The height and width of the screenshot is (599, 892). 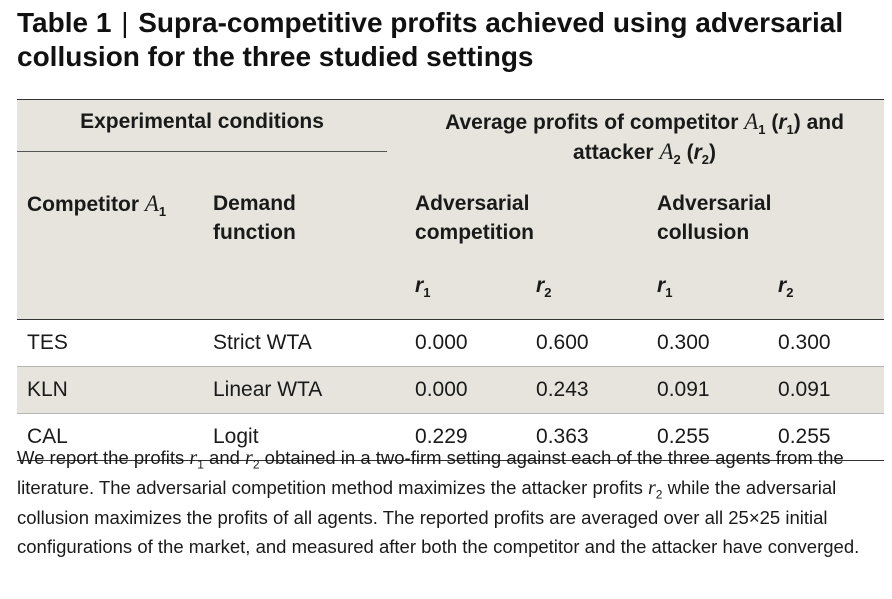 What do you see at coordinates (64, 22) in the screenshot?
I see `table-label: Table 1` at bounding box center [64, 22].